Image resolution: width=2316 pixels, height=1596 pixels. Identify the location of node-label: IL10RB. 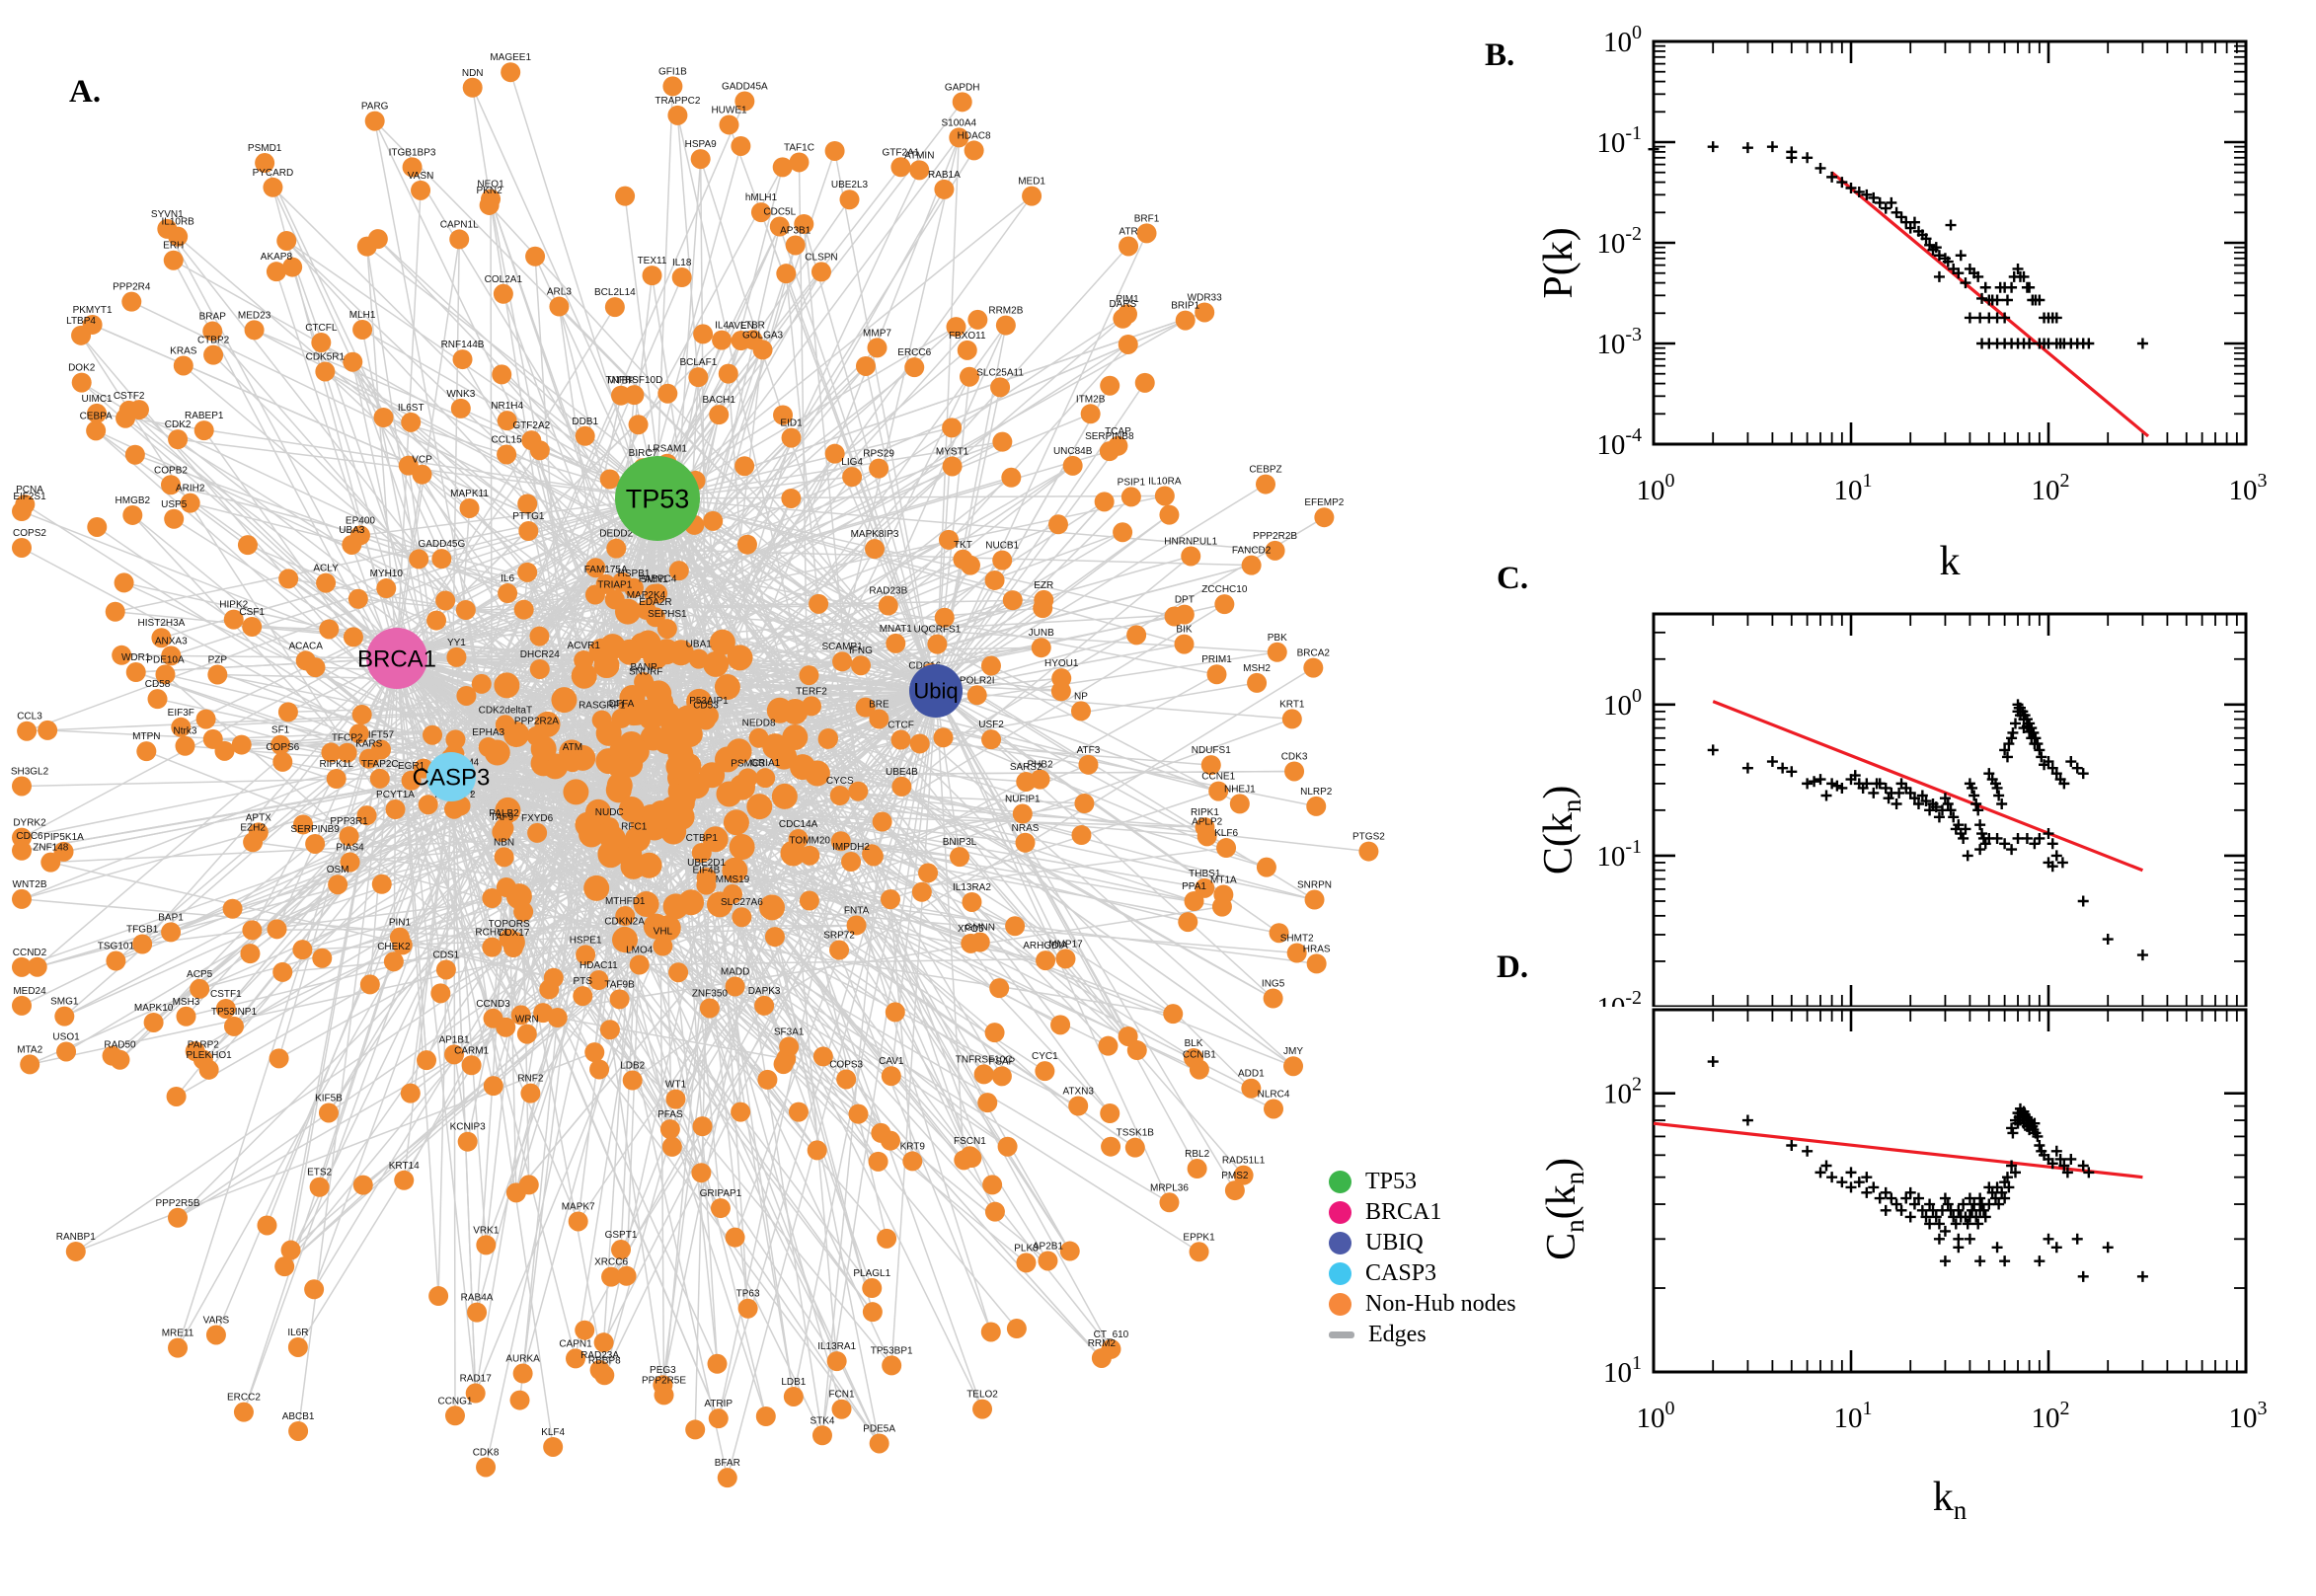
(177, 222).